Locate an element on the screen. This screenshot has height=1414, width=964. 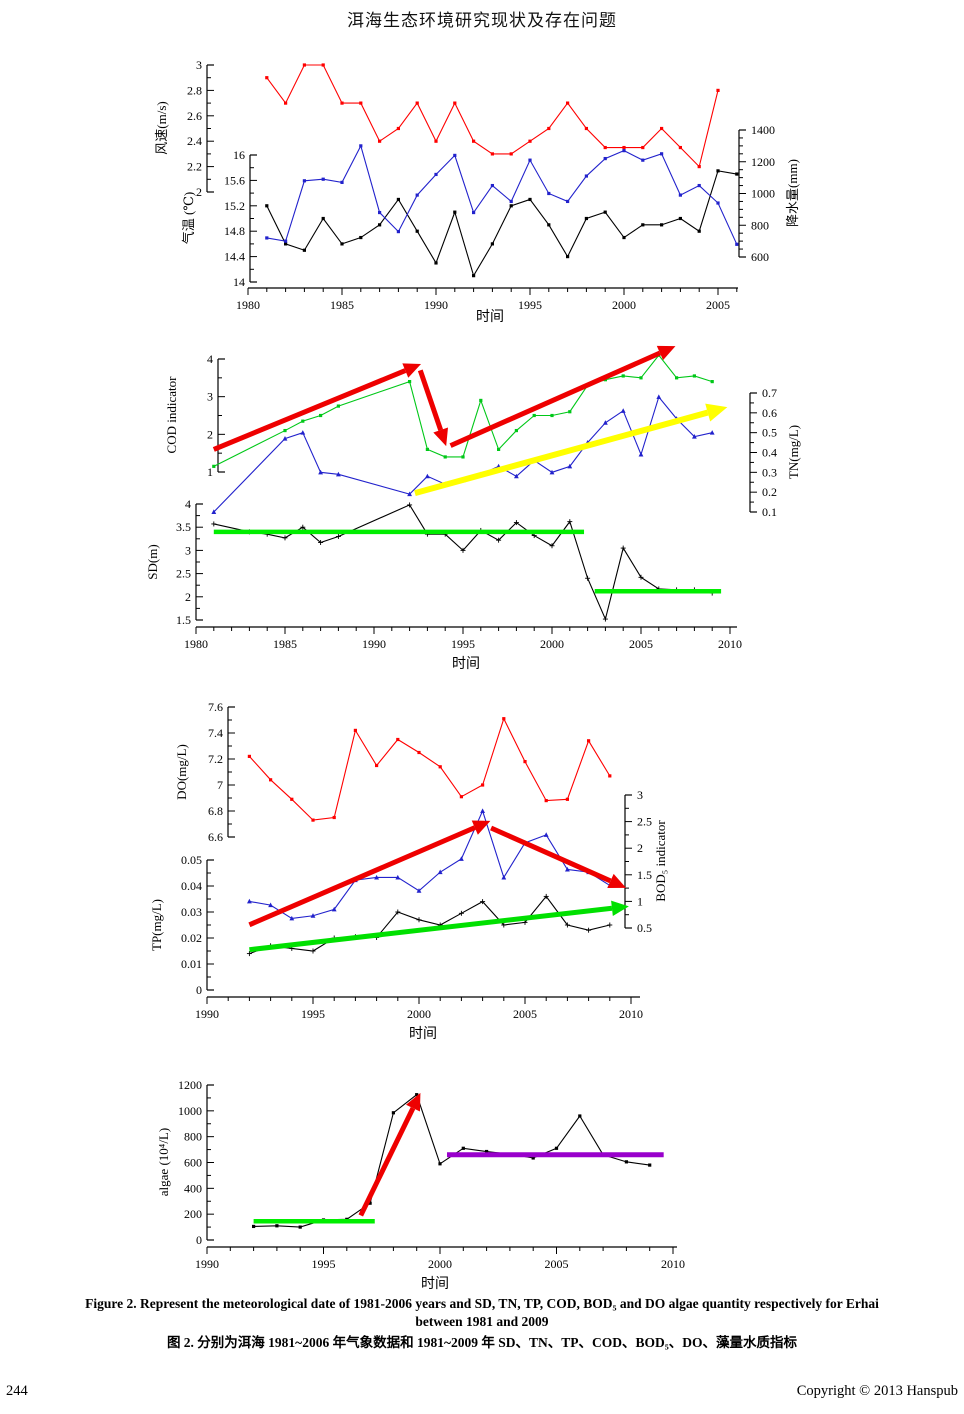
axis-precip: 600 800 1000 1200 1400 降水量(mm) is located at coordinates (769, 193).